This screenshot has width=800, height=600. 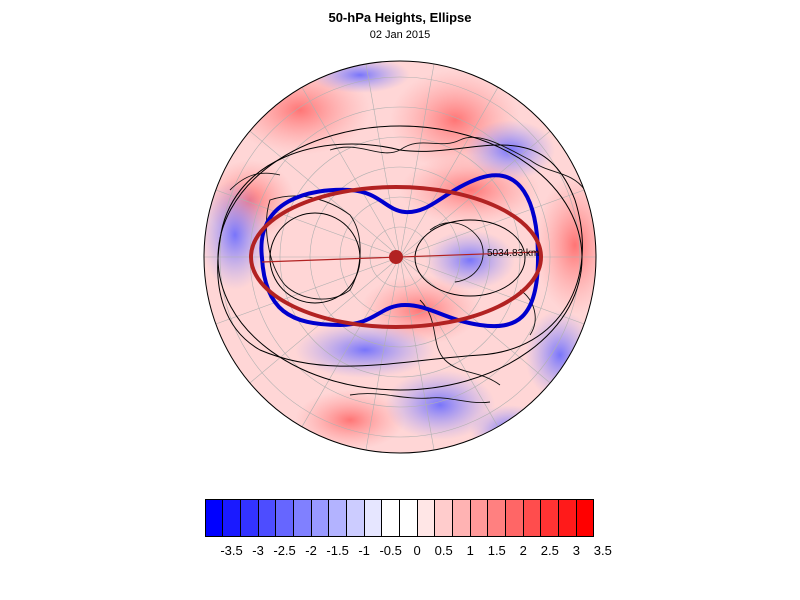 I want to click on colorbar-label: -0.5, so click(x=390, y=550).